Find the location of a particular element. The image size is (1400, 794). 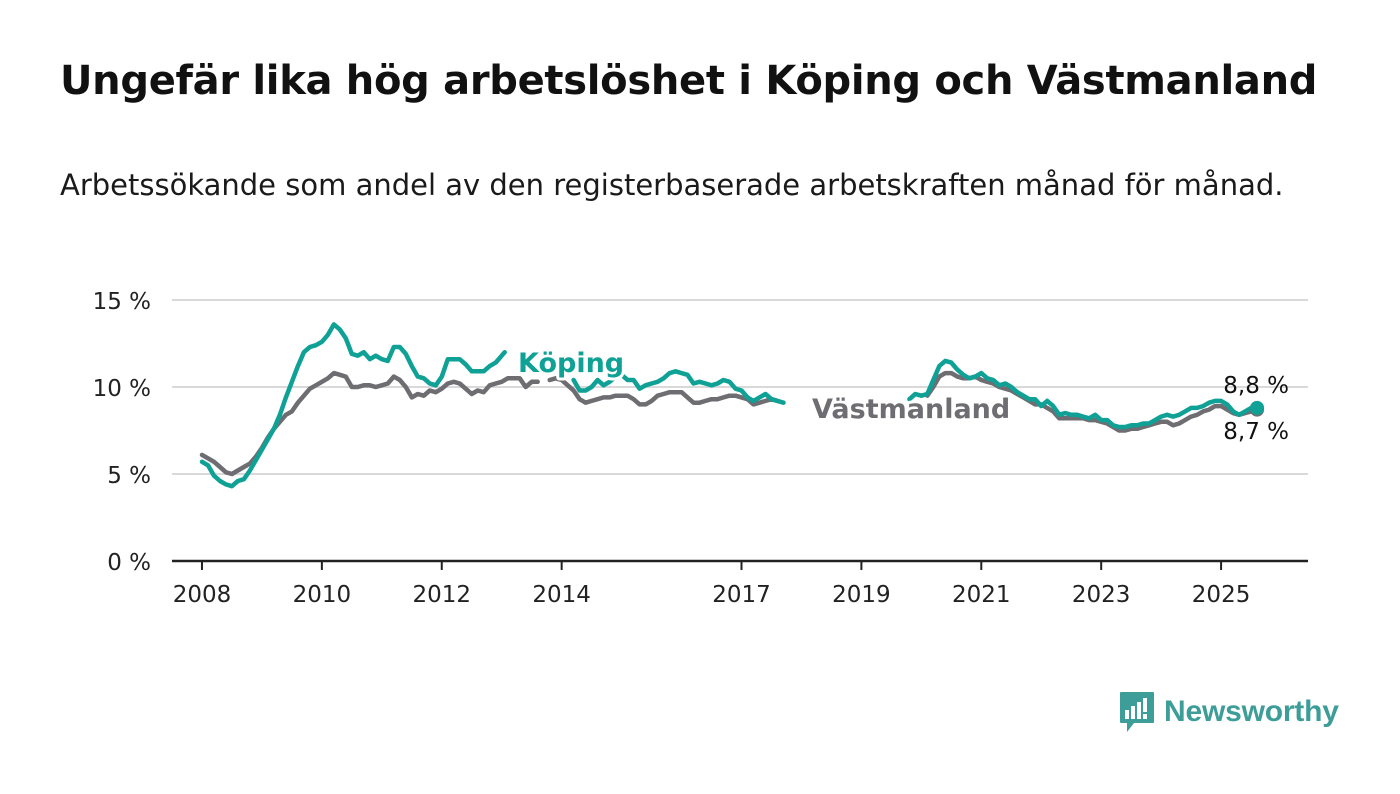

series-line-vastmanland is located at coordinates (729, 423).